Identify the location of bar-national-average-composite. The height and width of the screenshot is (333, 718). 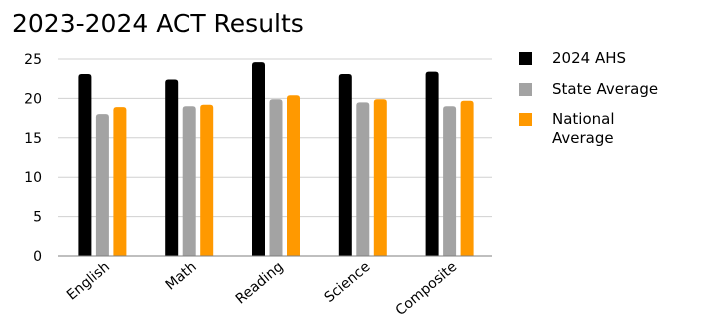
(467, 178).